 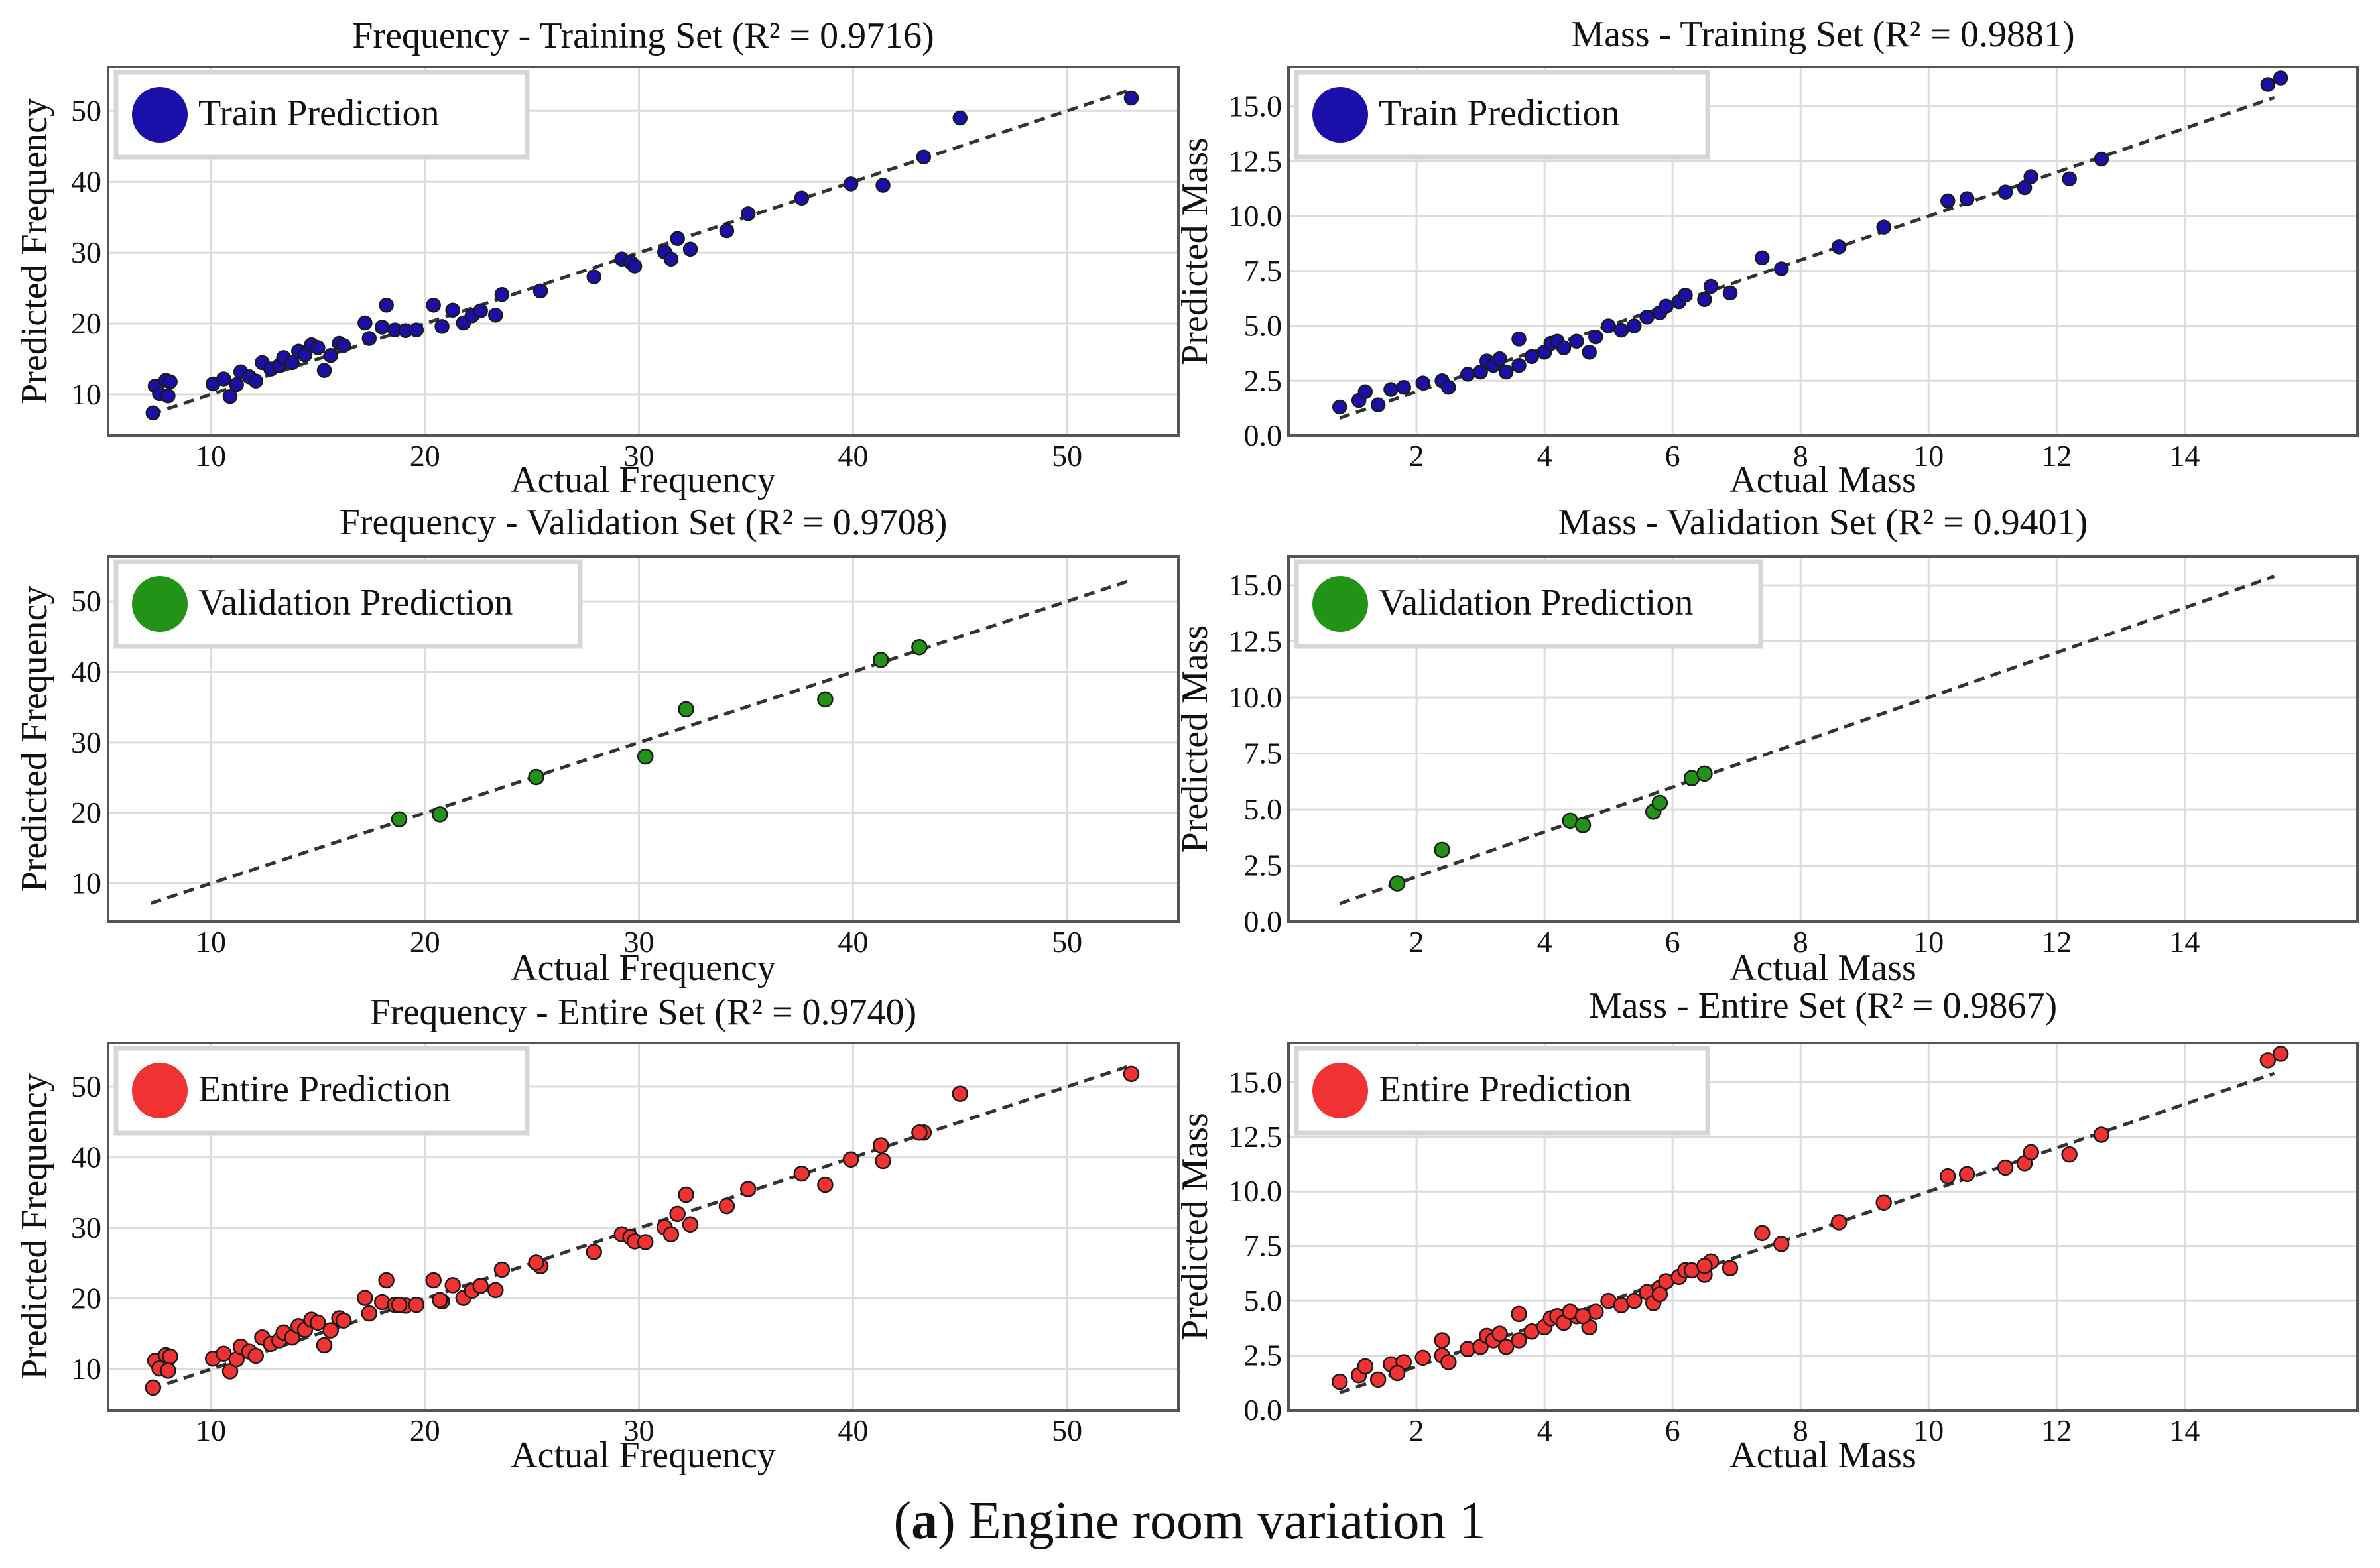 I want to click on chart-title: Mass - Training Set (R² = 0.9881), so click(x=1823, y=34).